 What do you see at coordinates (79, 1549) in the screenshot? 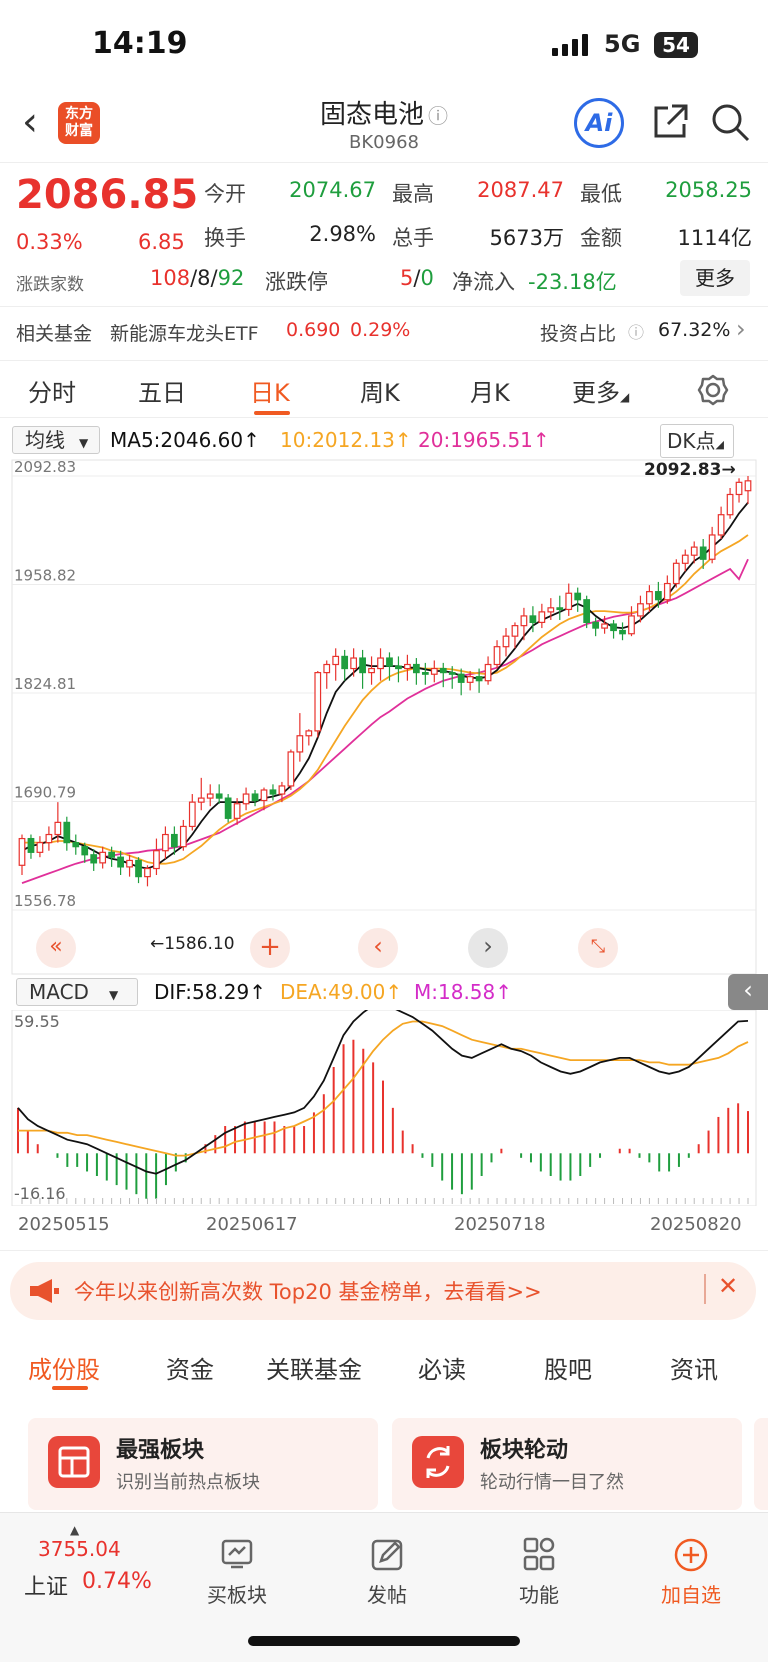
I see `index-value: 3755.04` at bounding box center [79, 1549].